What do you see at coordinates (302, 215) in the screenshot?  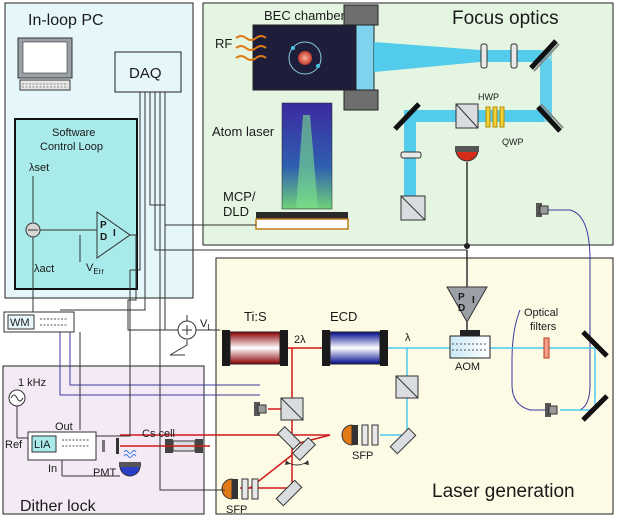 I see `mcp-detector` at bounding box center [302, 215].